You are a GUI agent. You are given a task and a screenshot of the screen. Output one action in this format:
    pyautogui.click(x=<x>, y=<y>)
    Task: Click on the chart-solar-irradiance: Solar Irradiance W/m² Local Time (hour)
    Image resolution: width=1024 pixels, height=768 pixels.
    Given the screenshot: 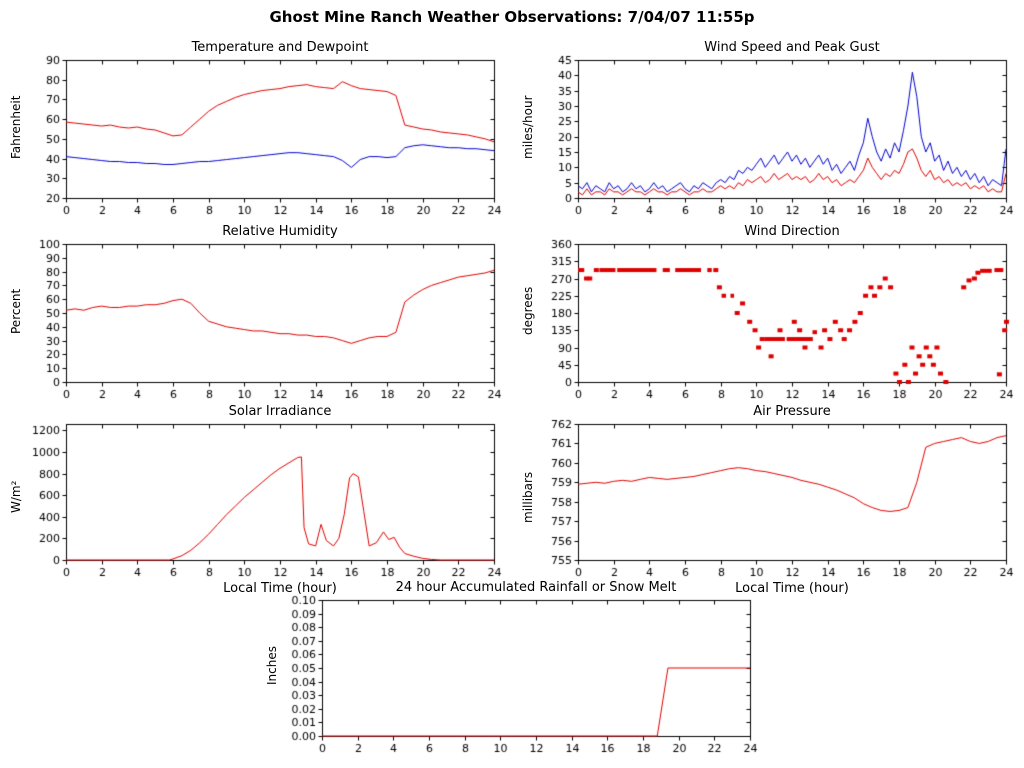 What is the action you would take?
    pyautogui.click(x=255, y=499)
    